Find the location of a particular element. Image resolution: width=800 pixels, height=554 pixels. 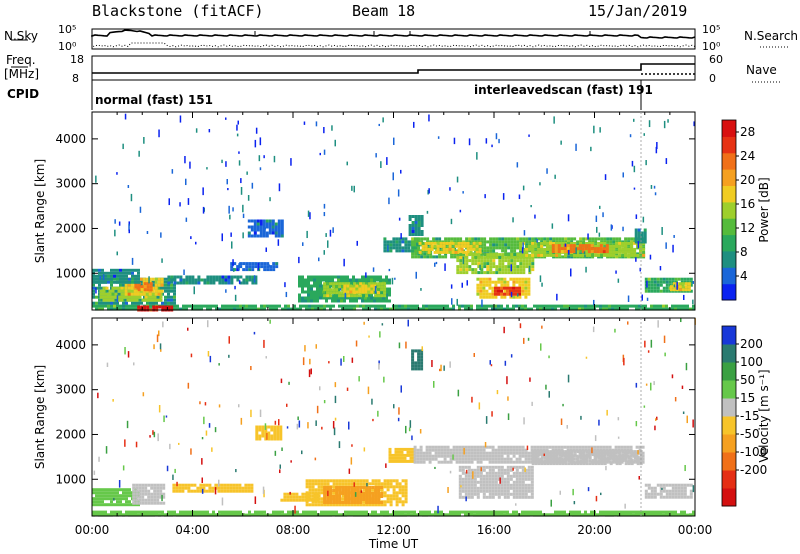

y-tick-label: 4000 is located at coordinates (70, 139).